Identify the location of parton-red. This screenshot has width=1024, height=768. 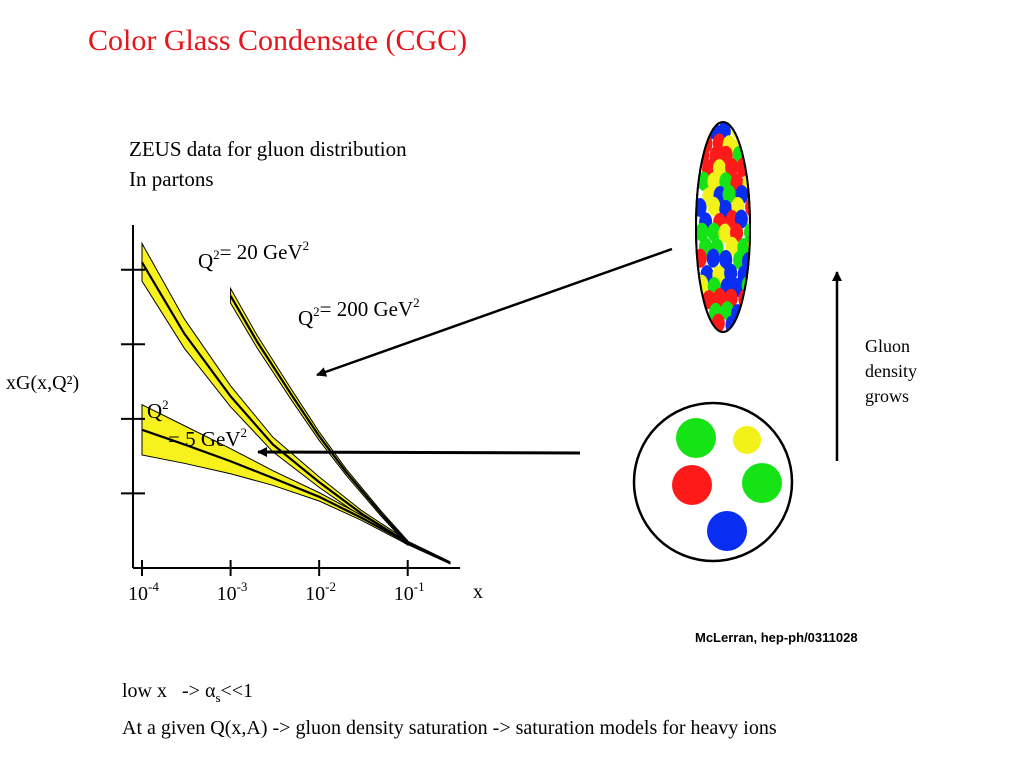
(692, 485).